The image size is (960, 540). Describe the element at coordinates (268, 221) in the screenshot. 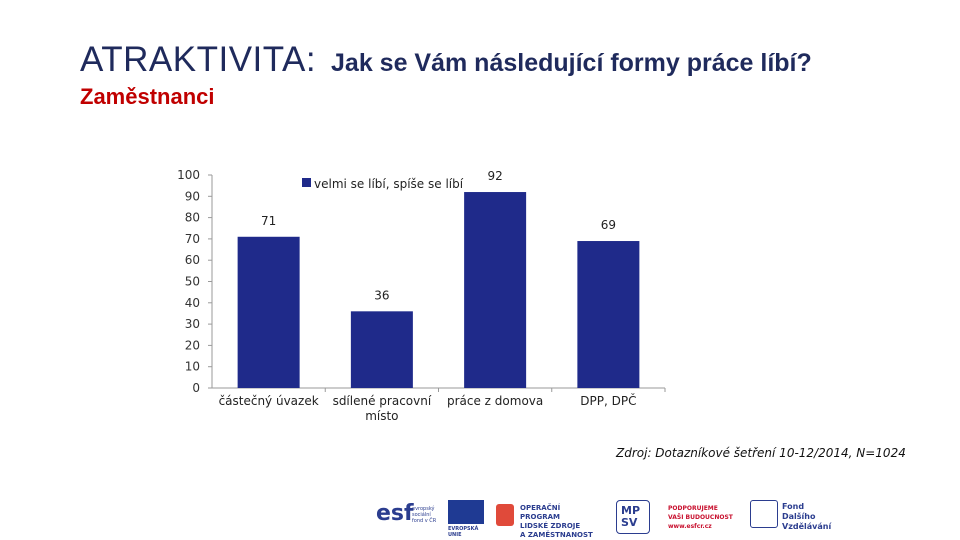

I see `data-label: 71` at that location.